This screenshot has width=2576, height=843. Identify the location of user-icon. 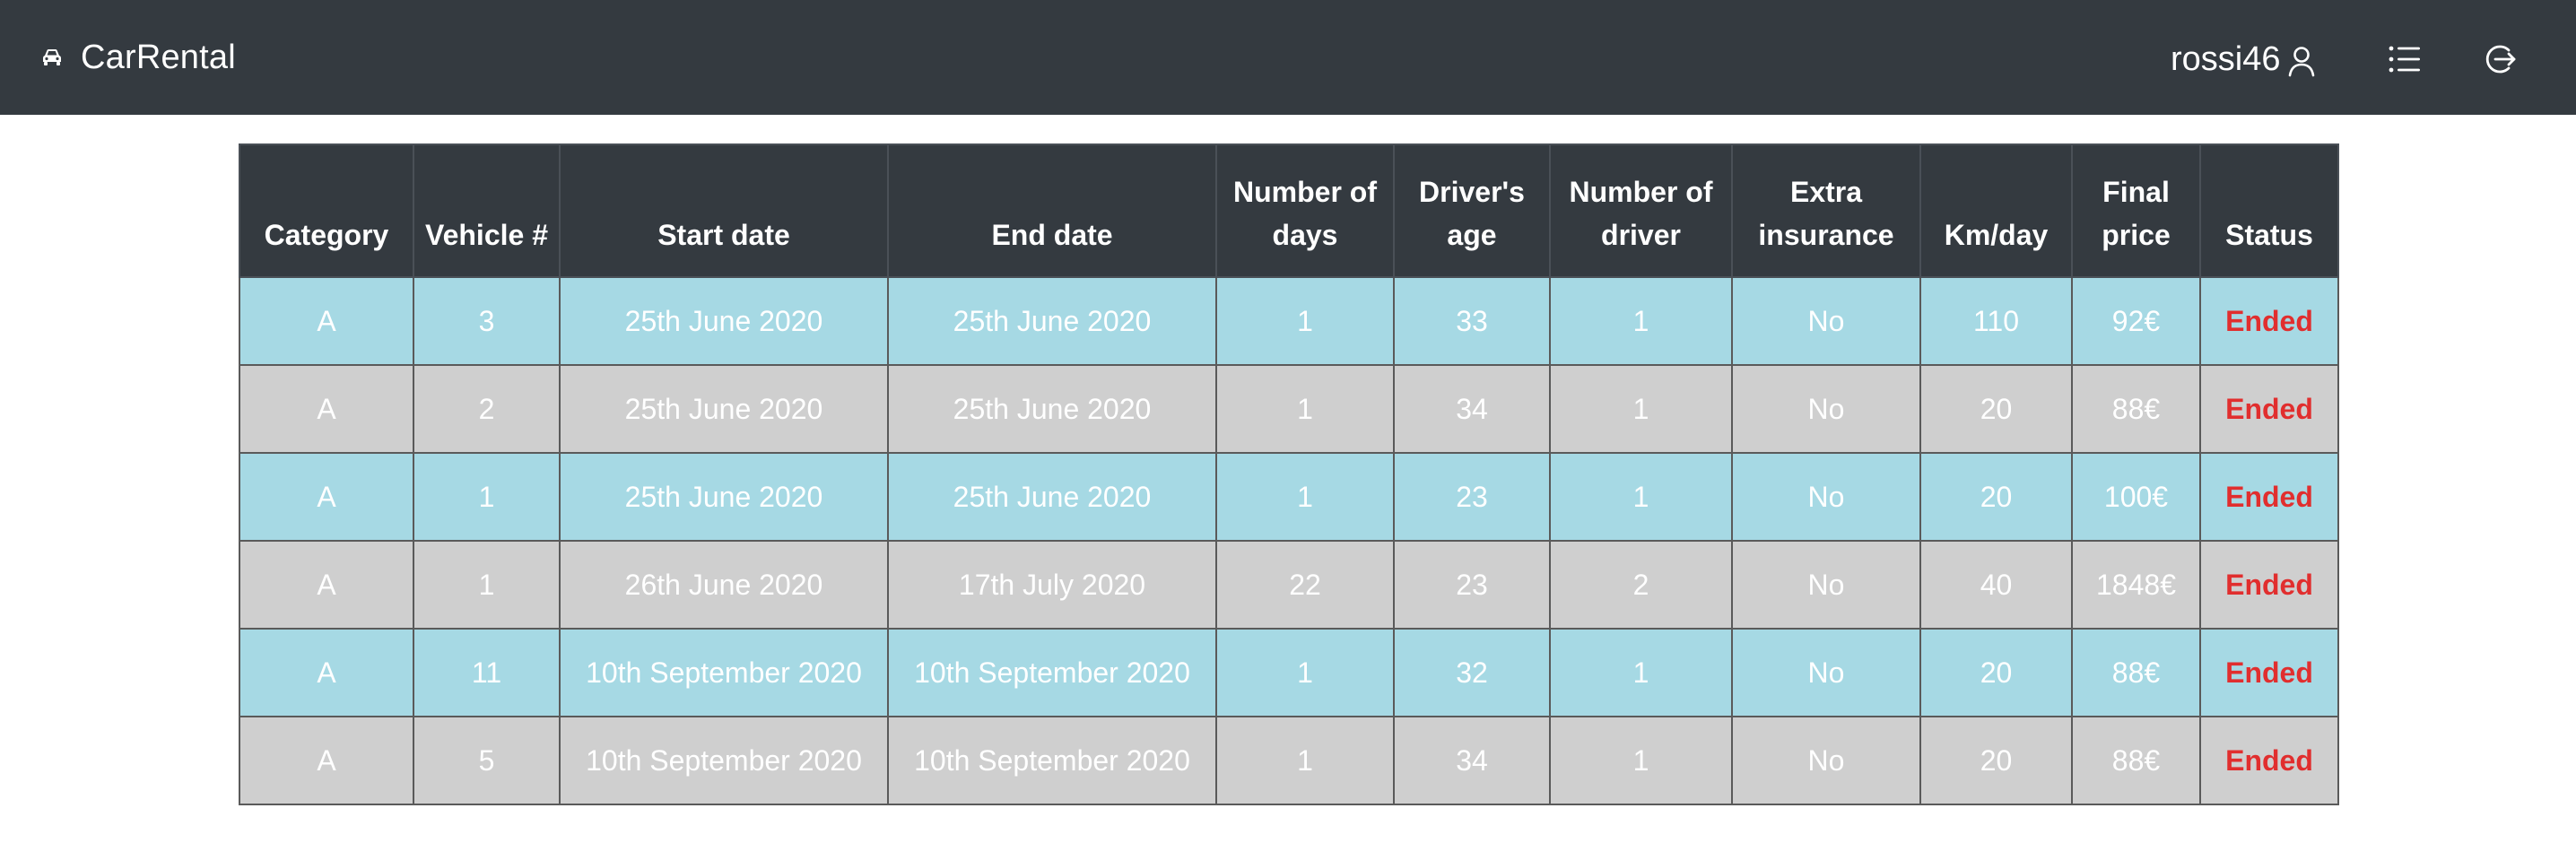
(2301, 62).